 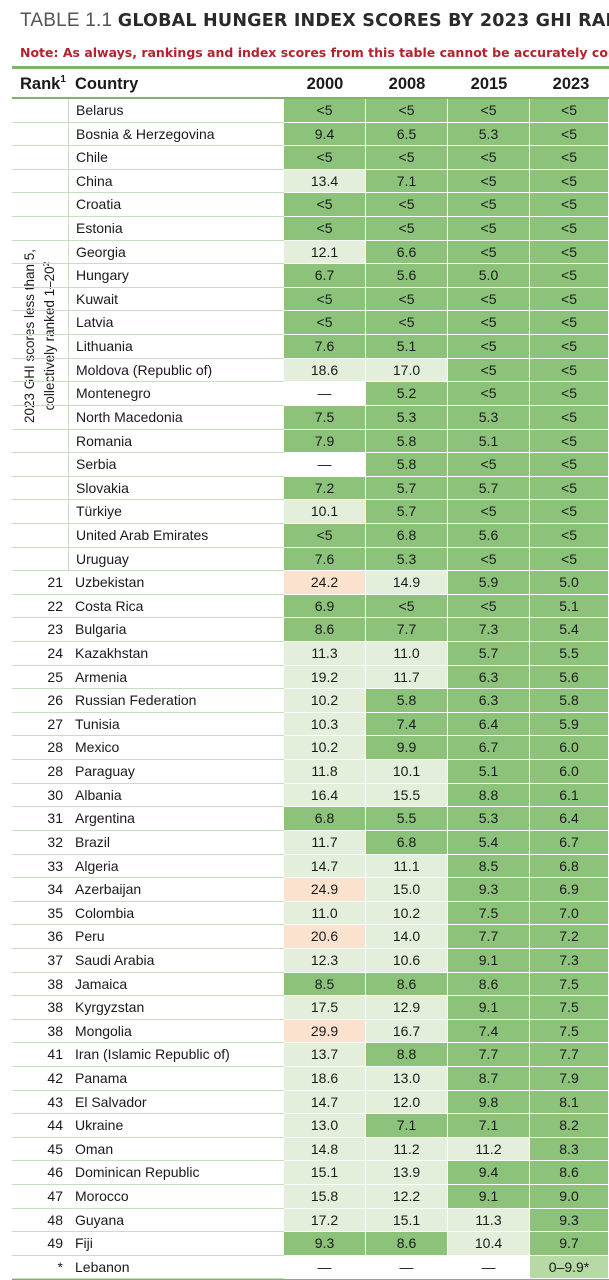 What do you see at coordinates (325, 441) in the screenshot?
I see `score-cell-2000: 7.9` at bounding box center [325, 441].